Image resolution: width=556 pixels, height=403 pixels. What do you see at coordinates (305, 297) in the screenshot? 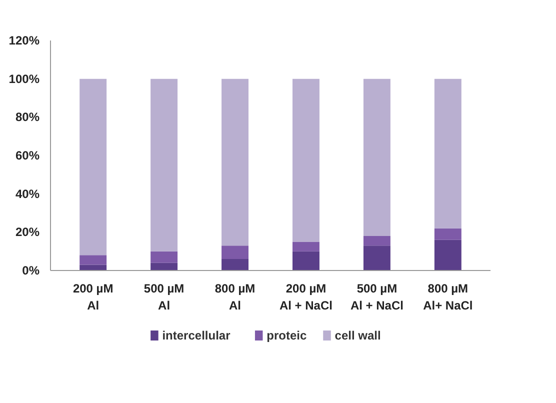
I see `x-tick-label: 200 µM Al + NaCl` at bounding box center [305, 297].